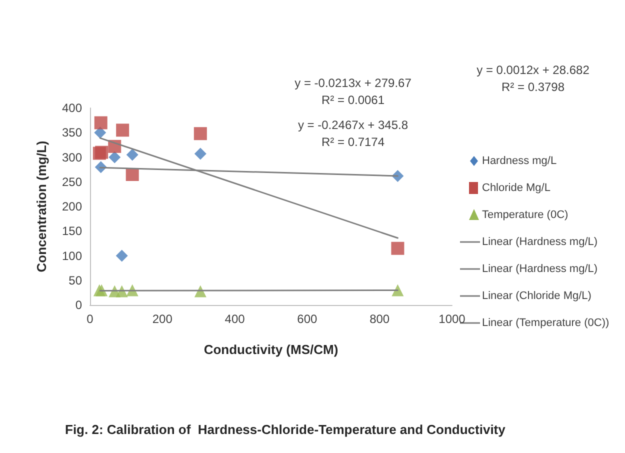  I want to click on y-axis-title: Concentration (mg/L), so click(41, 206).